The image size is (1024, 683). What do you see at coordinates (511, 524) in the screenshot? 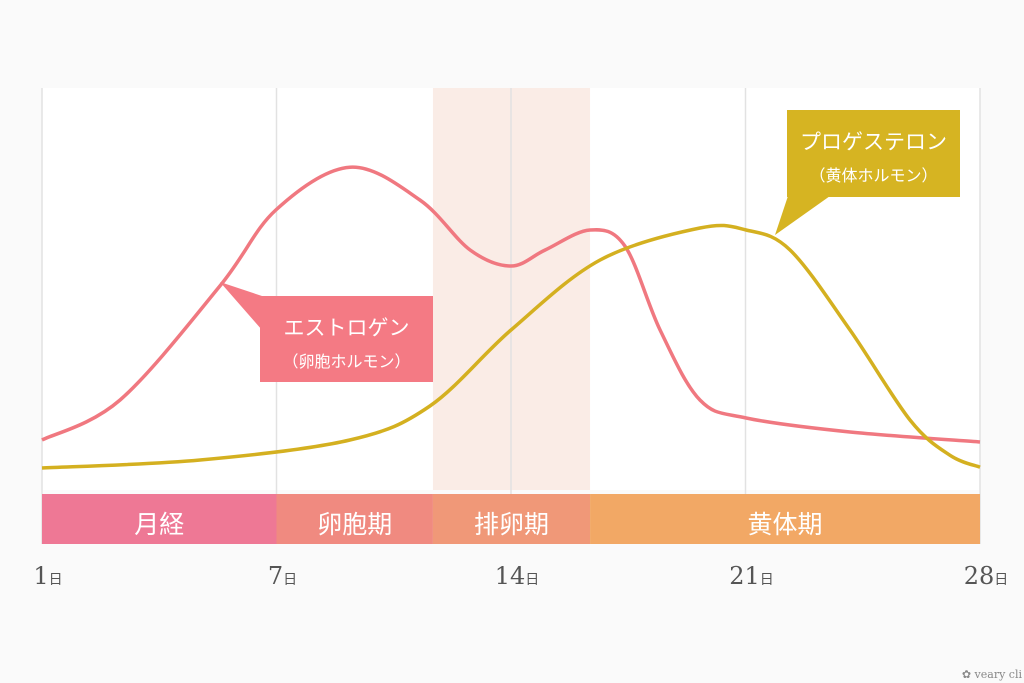
I see `phase-label: 排卵期` at bounding box center [511, 524].